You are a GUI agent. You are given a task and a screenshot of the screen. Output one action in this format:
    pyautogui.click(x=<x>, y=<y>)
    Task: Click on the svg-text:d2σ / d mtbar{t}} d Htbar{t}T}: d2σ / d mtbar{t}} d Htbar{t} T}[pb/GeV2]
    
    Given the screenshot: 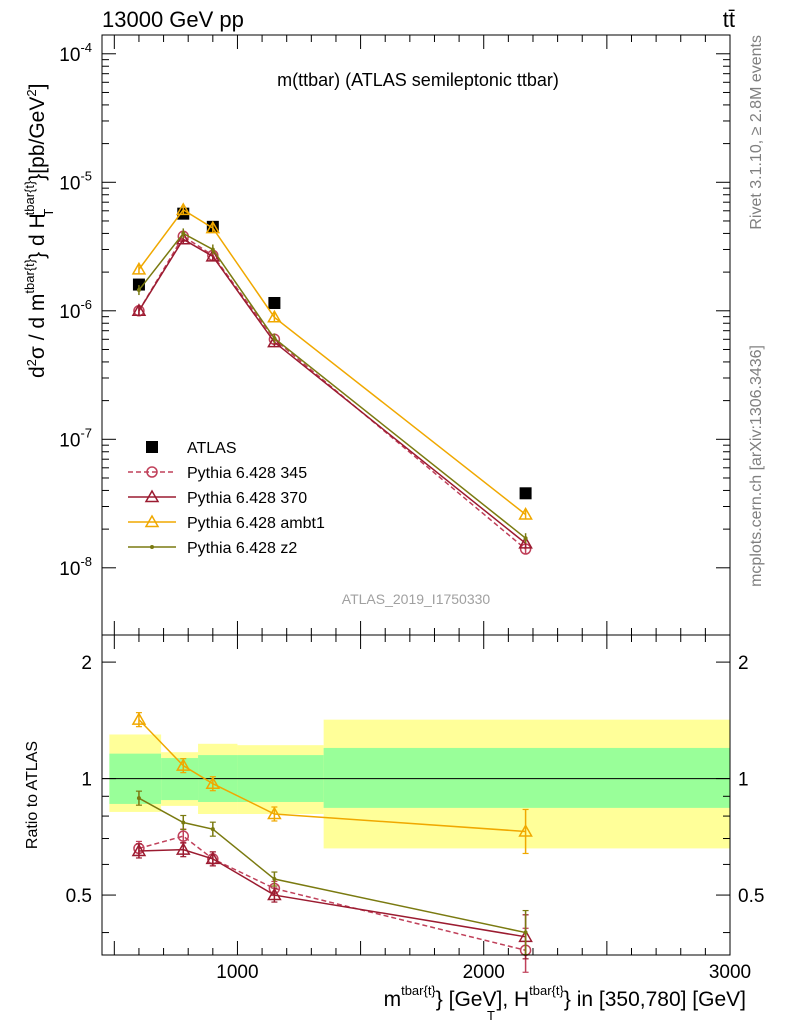 What is the action you would take?
    pyautogui.click(x=39, y=231)
    